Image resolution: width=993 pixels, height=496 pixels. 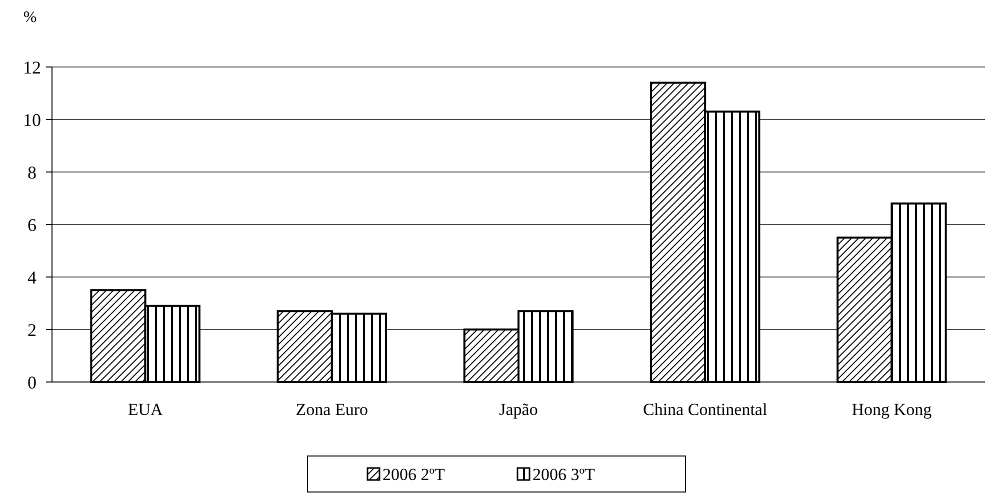 I want to click on y-tick-label: 4, so click(x=32, y=277).